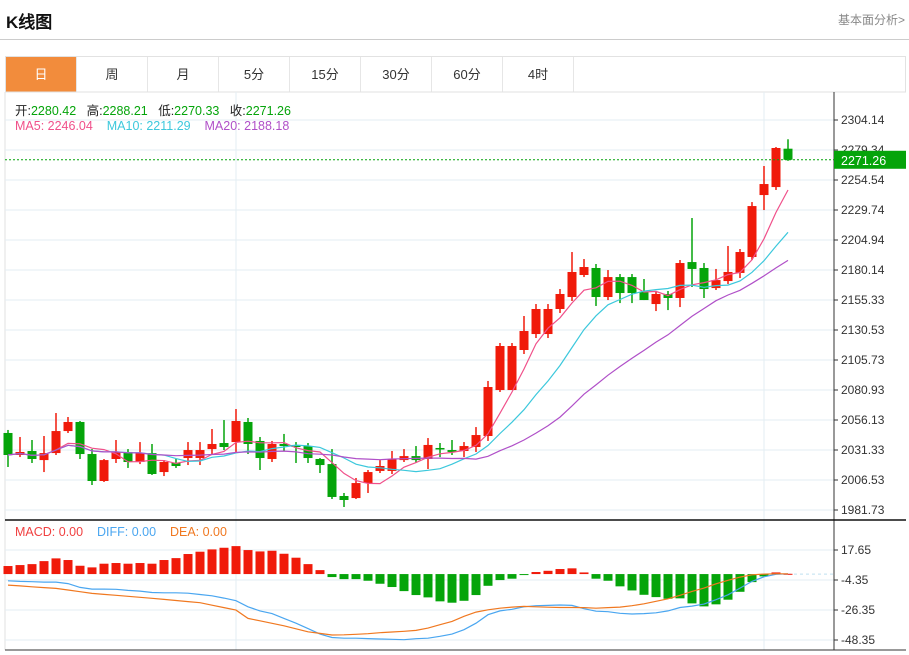  Describe the element at coordinates (863, 390) in the screenshot. I see `price-tick-label: 2080.93` at that location.